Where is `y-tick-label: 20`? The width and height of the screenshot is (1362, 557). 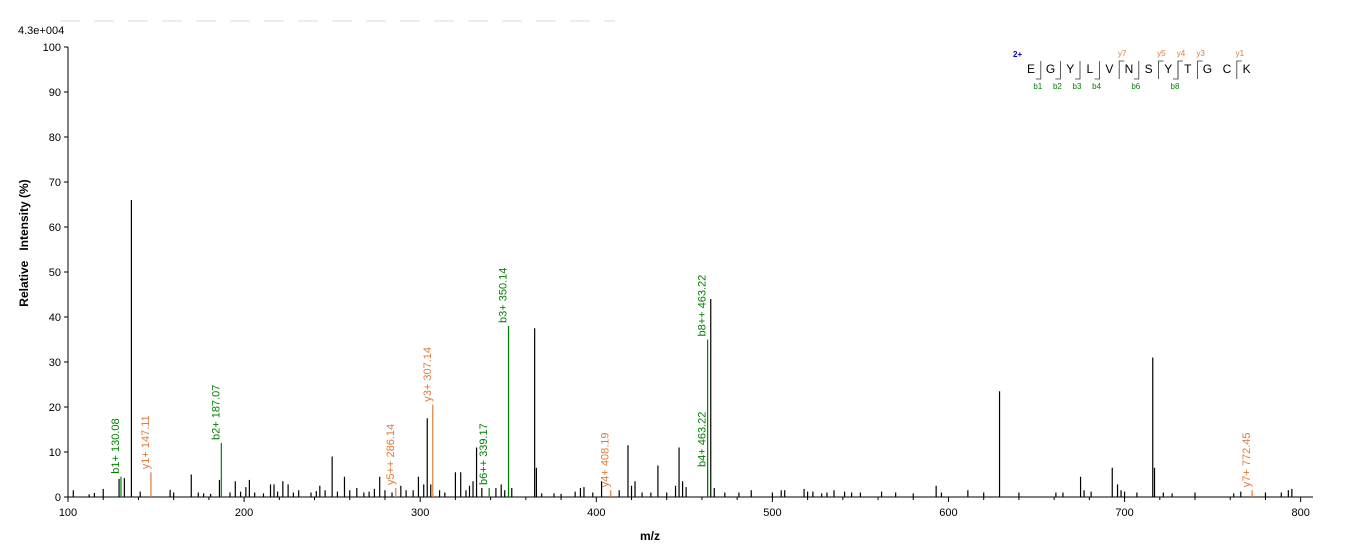
y-tick-label: 20 is located at coordinates (55, 408).